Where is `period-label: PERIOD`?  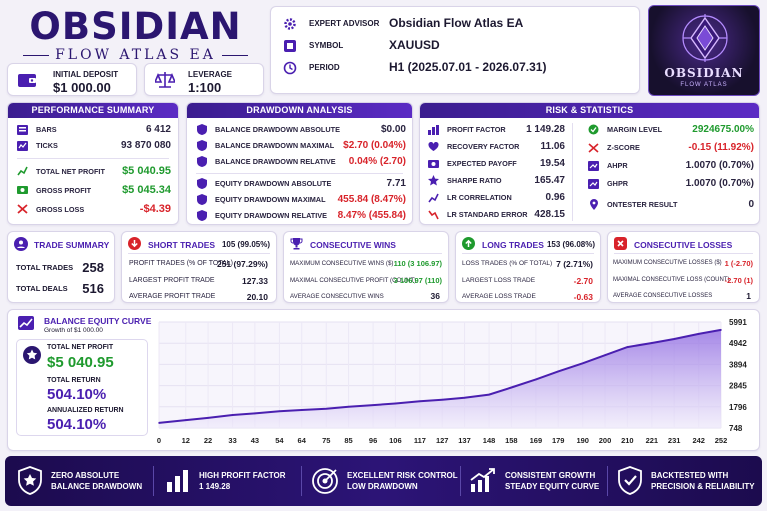
period-label: PERIOD is located at coordinates (324, 67).